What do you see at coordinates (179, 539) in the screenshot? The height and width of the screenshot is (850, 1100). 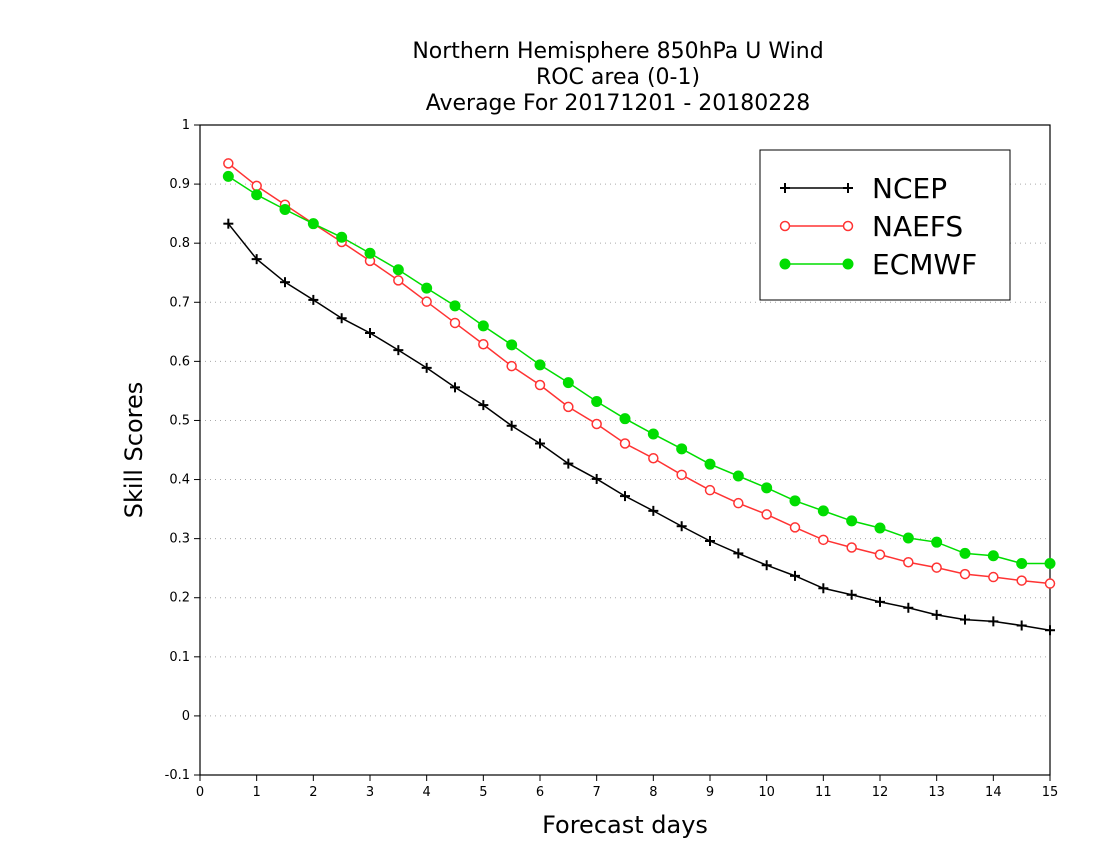 I see `y-tick-label: 0.3` at bounding box center [179, 539].